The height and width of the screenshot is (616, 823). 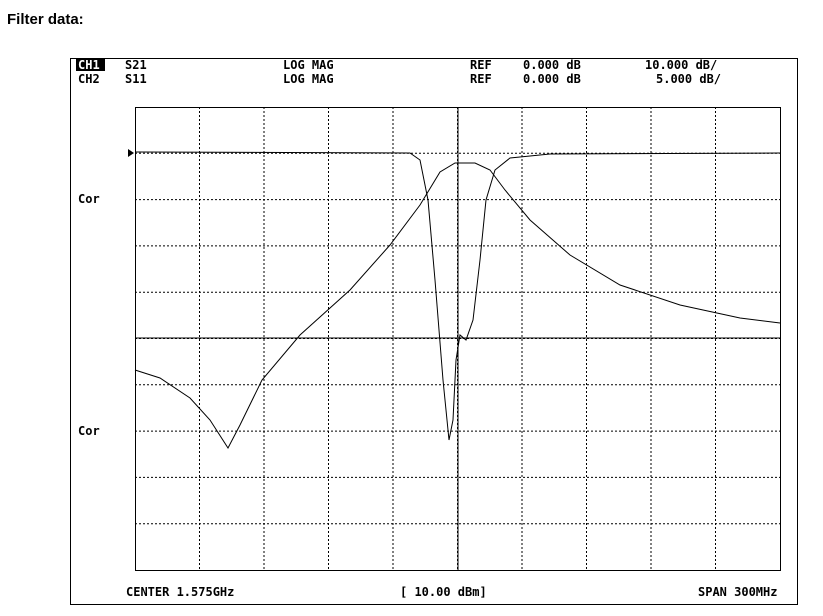 What do you see at coordinates (136, 79) in the screenshot?
I see `param: S11` at bounding box center [136, 79].